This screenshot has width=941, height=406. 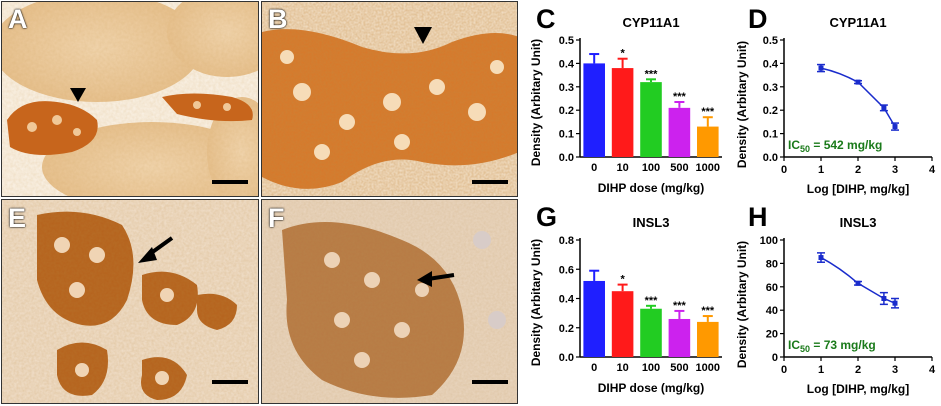 What do you see at coordinates (772, 311) in the screenshot?
I see `y-tick-label: 40` at bounding box center [772, 311].